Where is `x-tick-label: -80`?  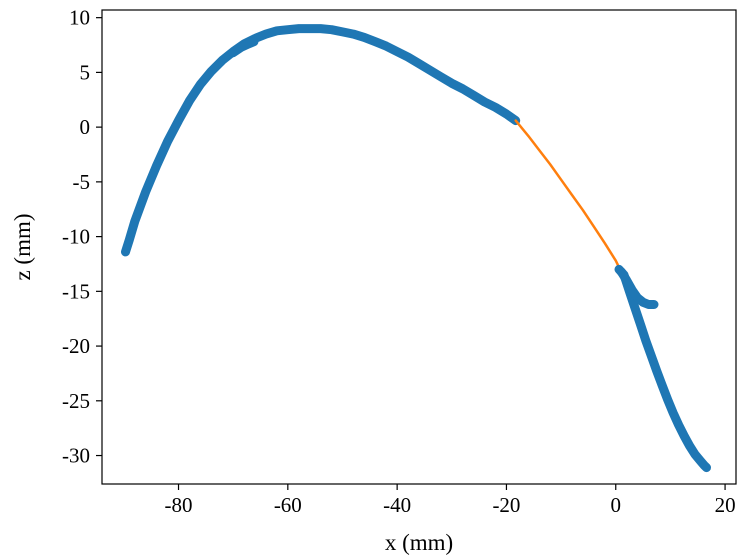
x-tick-label: -80 is located at coordinates (179, 505).